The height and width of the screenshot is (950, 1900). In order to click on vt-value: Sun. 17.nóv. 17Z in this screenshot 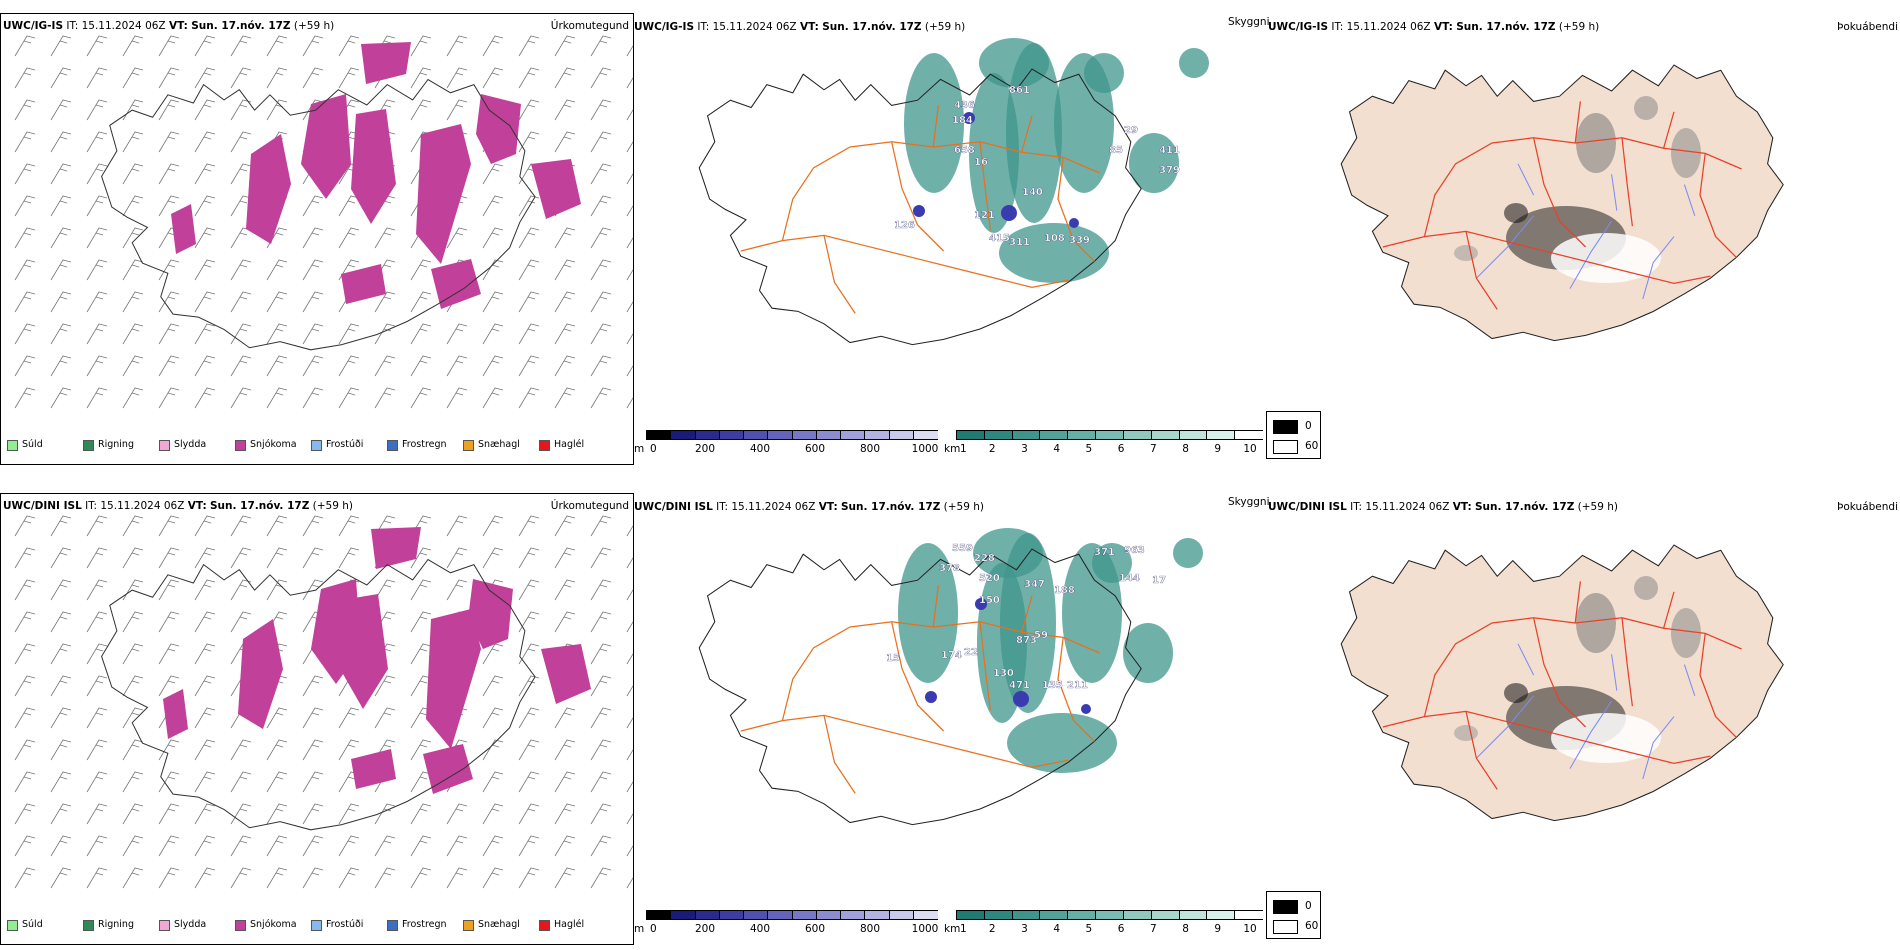, I will do `click(1525, 507)`.